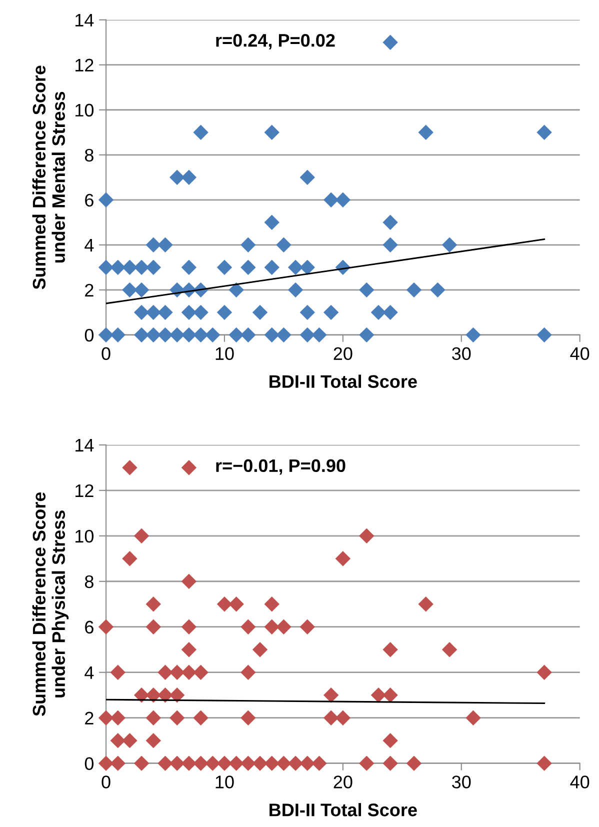 The image size is (599, 827). I want to click on y-axis-title: Summed Difference Score under Mental Stress, so click(49, 178).